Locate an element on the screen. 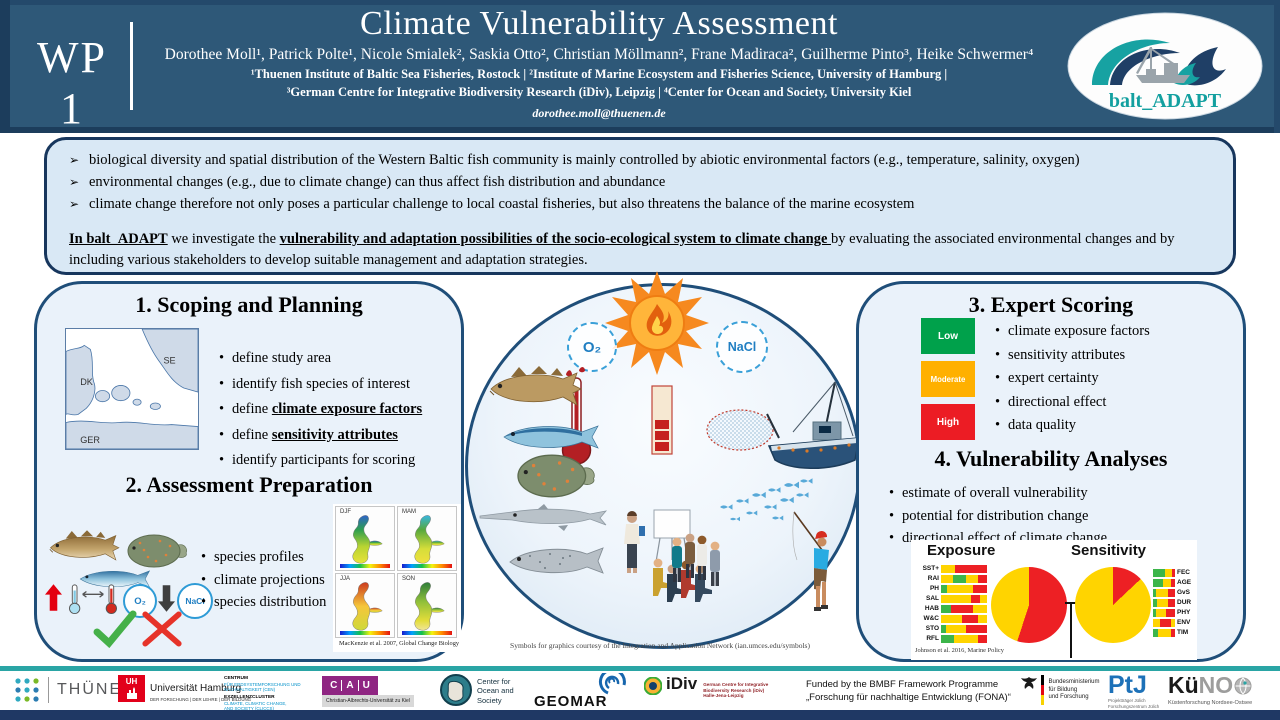 The image size is (1280, 720). cross-icon is located at coordinates (162, 629).